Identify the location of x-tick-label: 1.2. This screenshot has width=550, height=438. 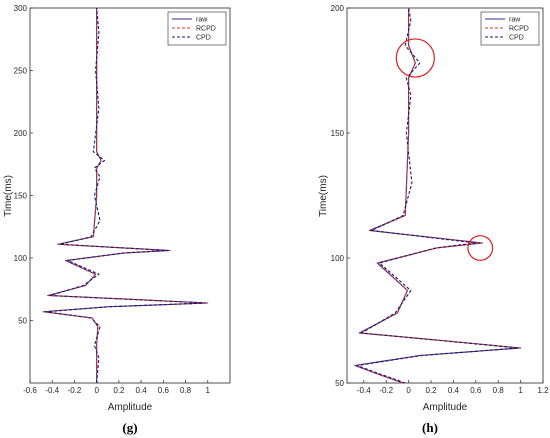
(543, 390).